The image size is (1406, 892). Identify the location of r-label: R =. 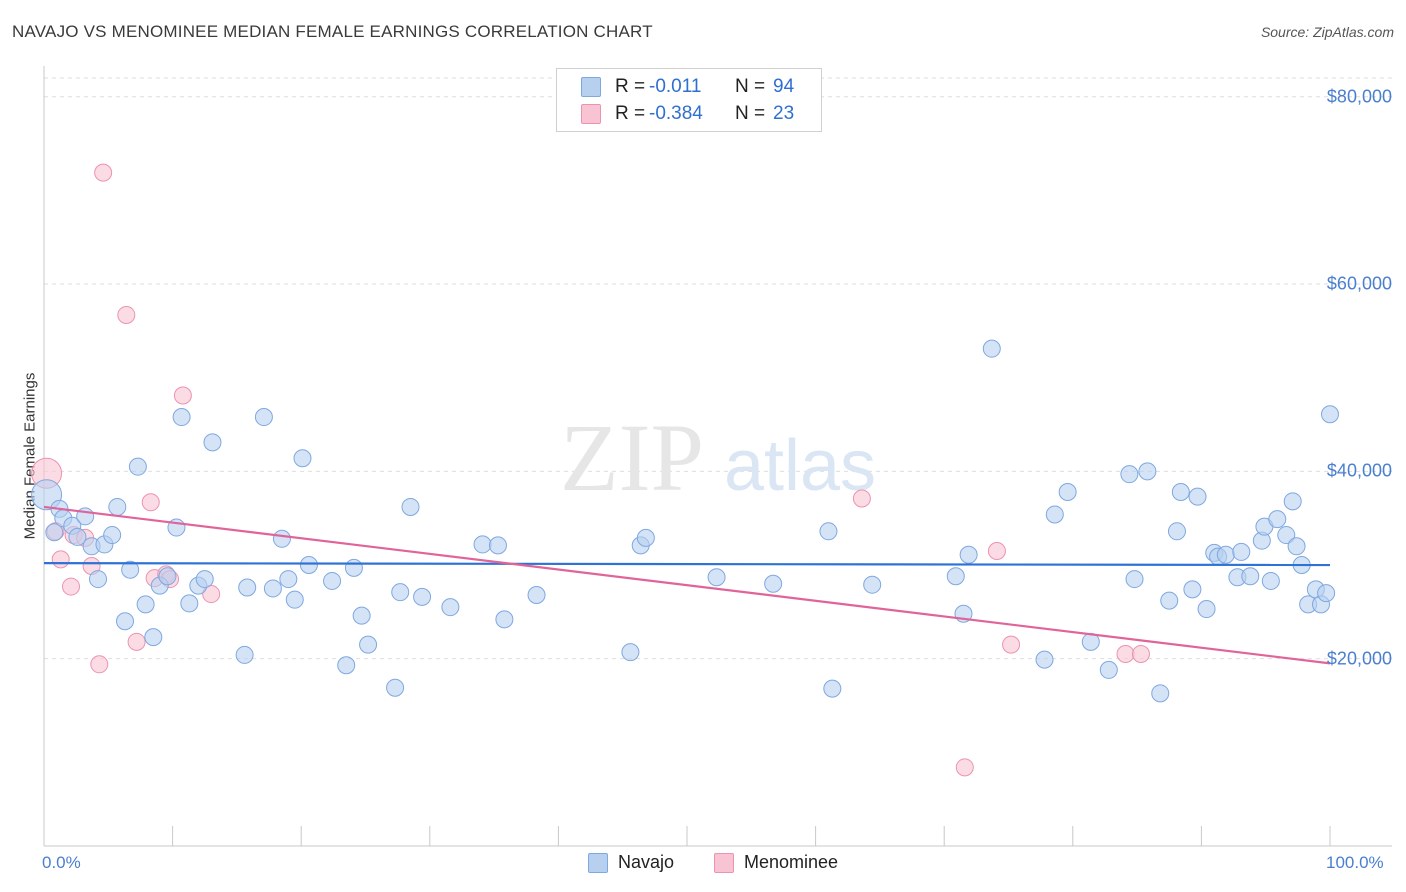
(630, 86).